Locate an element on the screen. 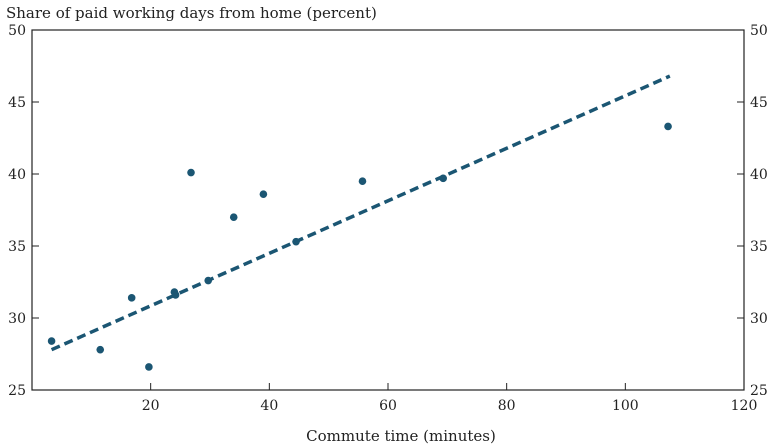 The height and width of the screenshot is (448, 777). y-tick-label-right: 30 is located at coordinates (759, 319).